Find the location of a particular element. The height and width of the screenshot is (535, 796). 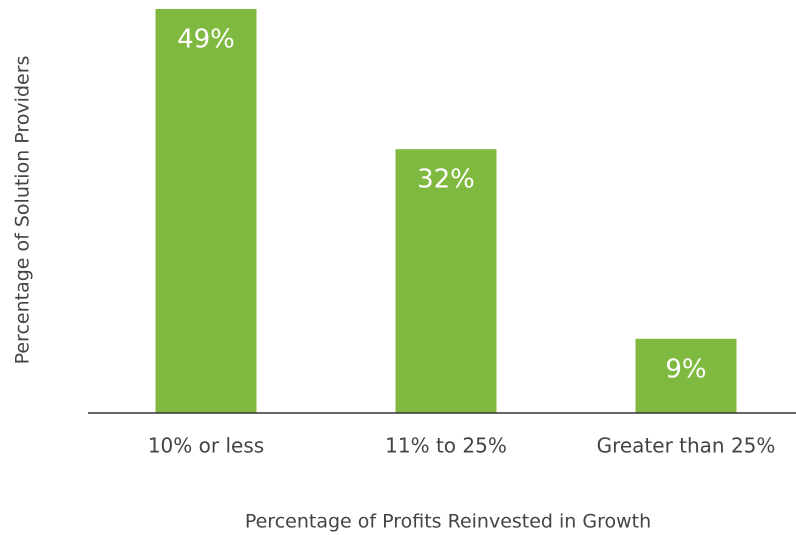

x-tick-label: 10% or less is located at coordinates (206, 446).